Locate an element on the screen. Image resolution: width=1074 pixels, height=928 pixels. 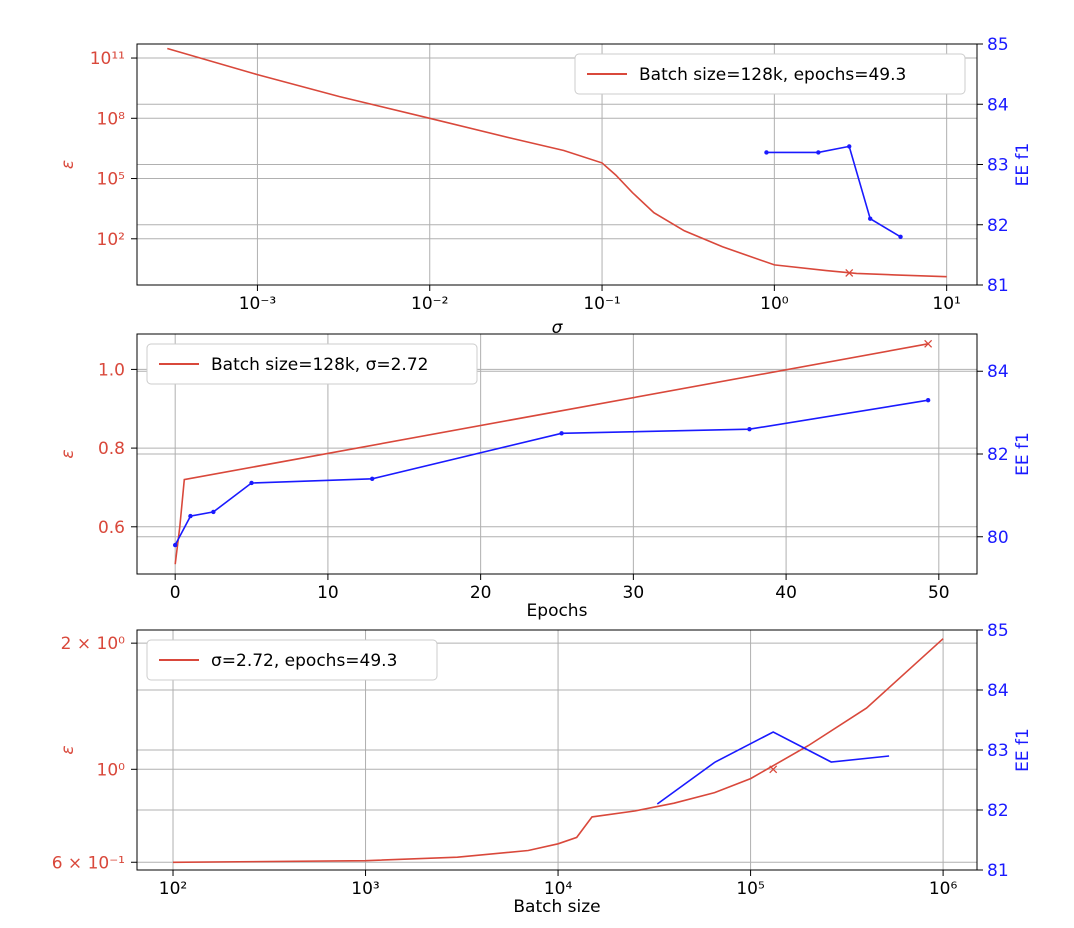
x-tick-label: 20 is located at coordinates (481, 593).